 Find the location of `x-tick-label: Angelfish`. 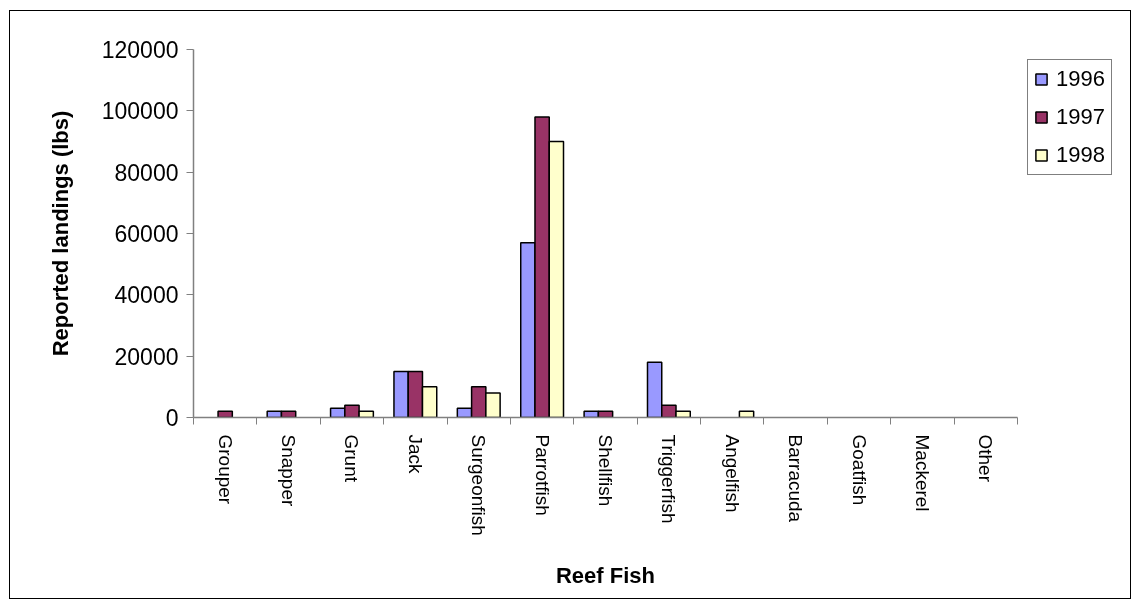

x-tick-label: Angelfish is located at coordinates (732, 473).